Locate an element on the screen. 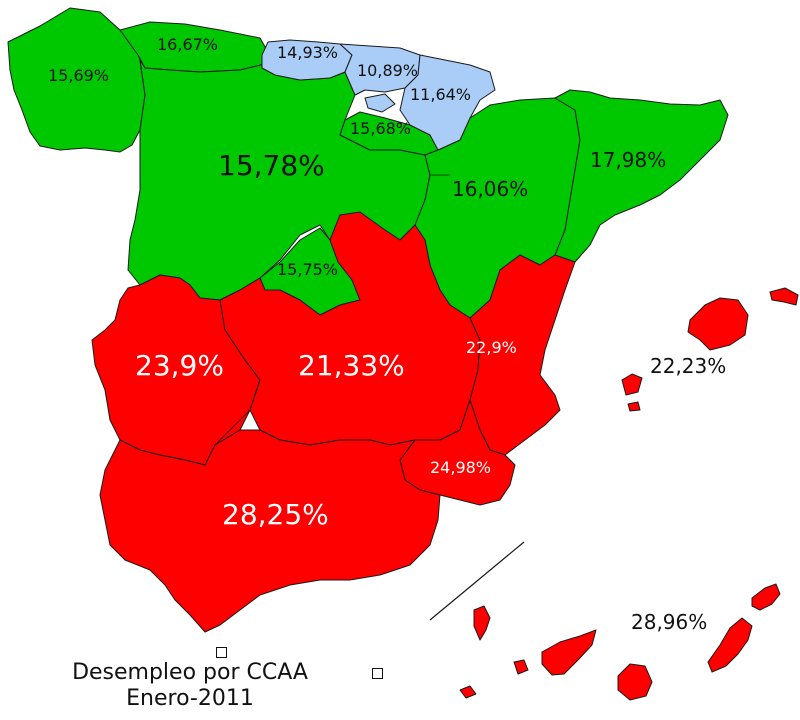  island-lanzarote is located at coordinates (766, 597).